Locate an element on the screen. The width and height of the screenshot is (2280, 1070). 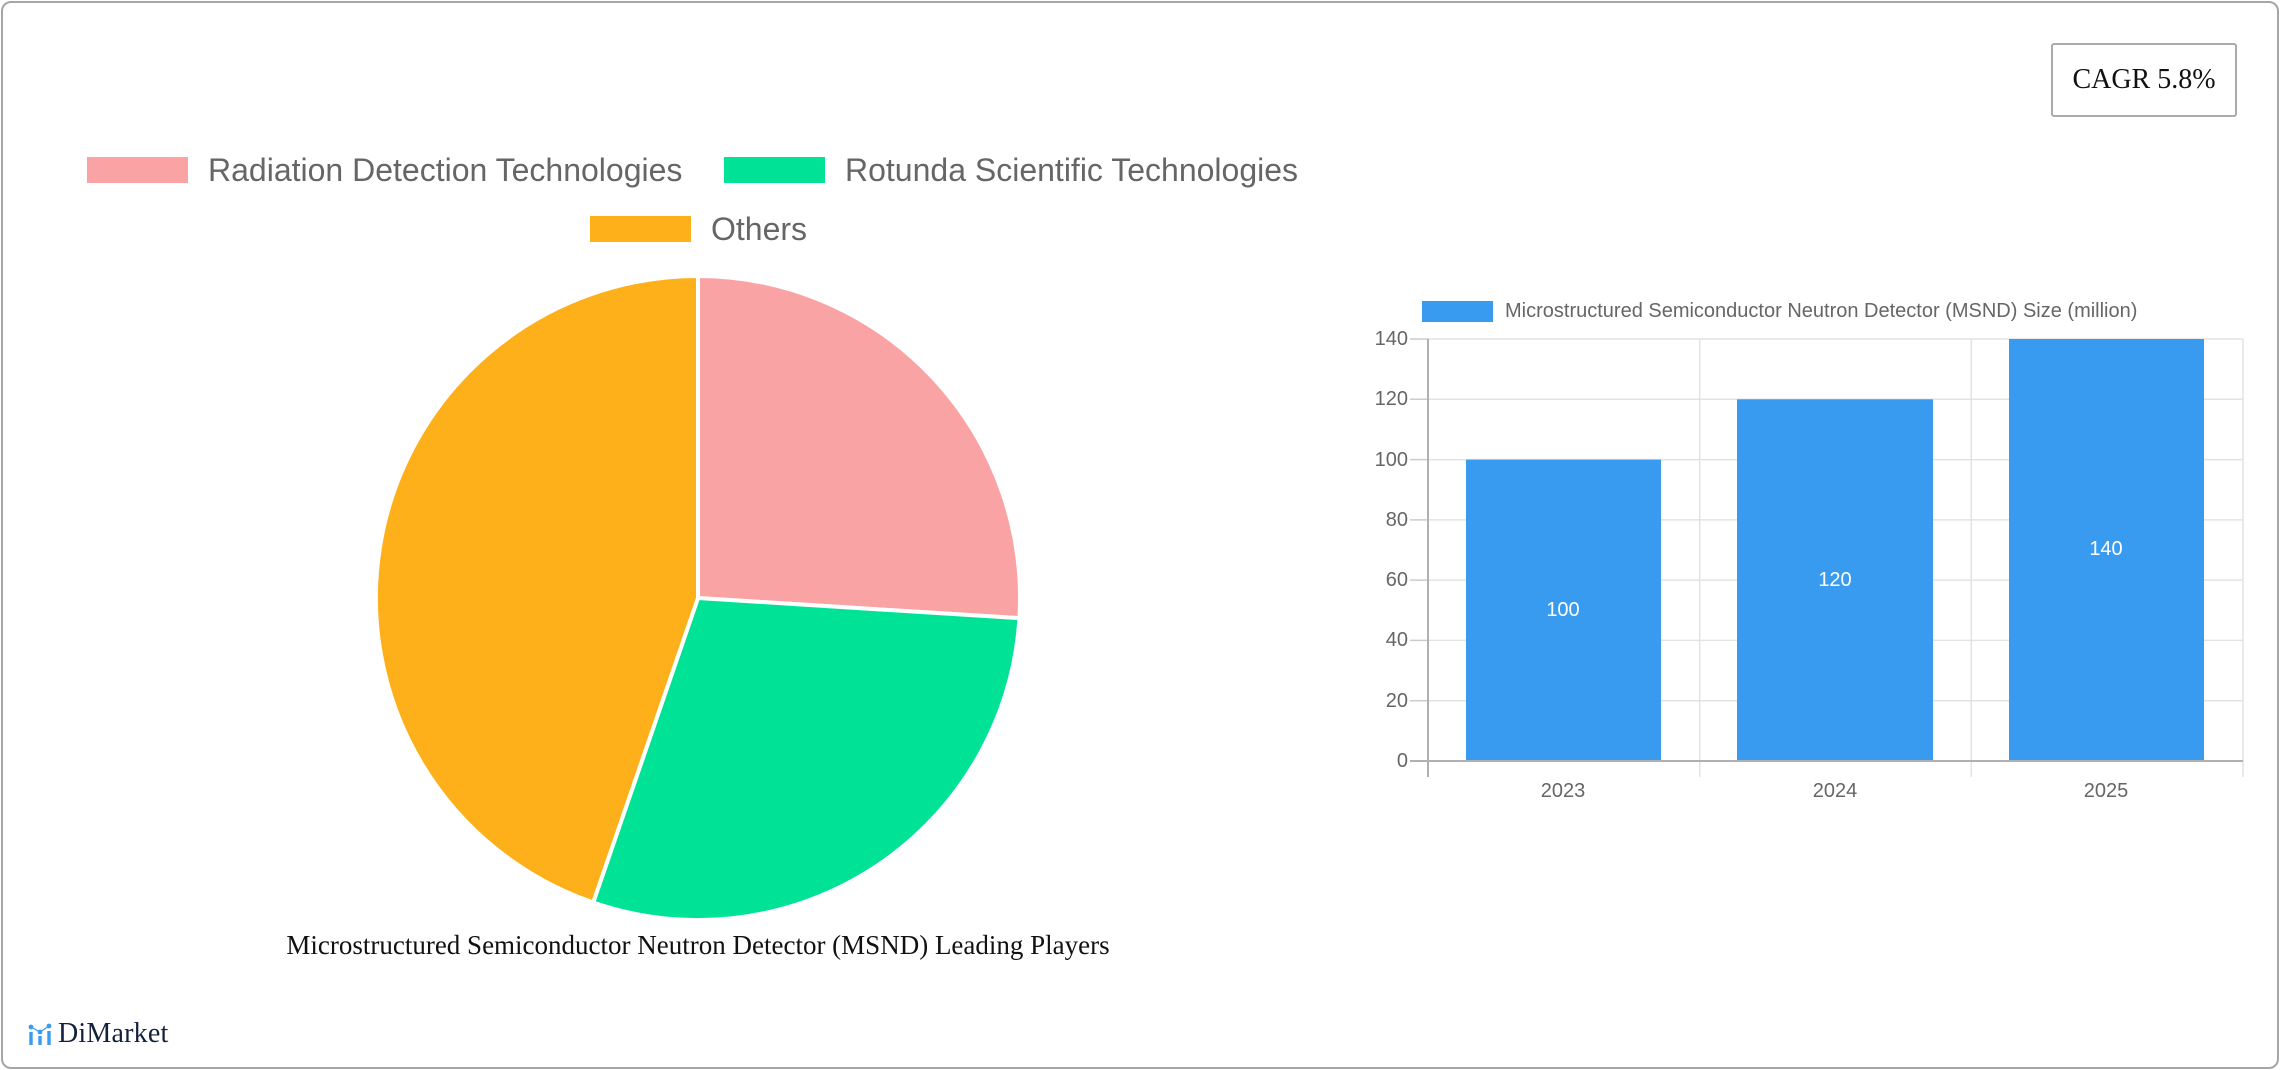
legend-label: Rotunda Scientific Technologies is located at coordinates (1072, 170).